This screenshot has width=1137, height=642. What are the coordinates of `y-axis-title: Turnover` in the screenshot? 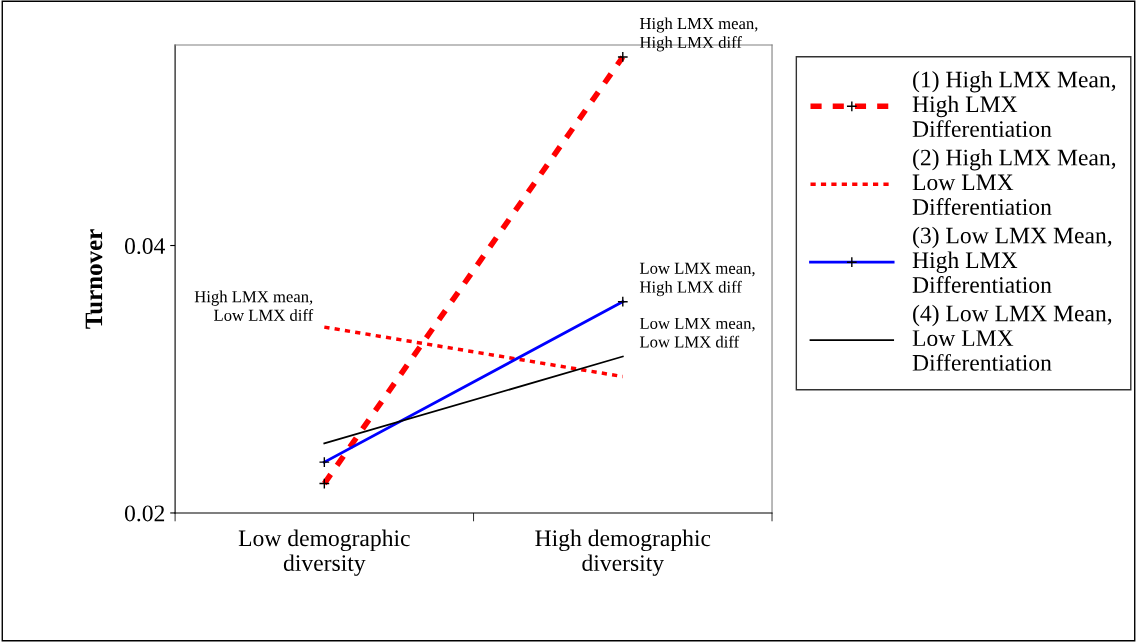 It's located at (94, 279).